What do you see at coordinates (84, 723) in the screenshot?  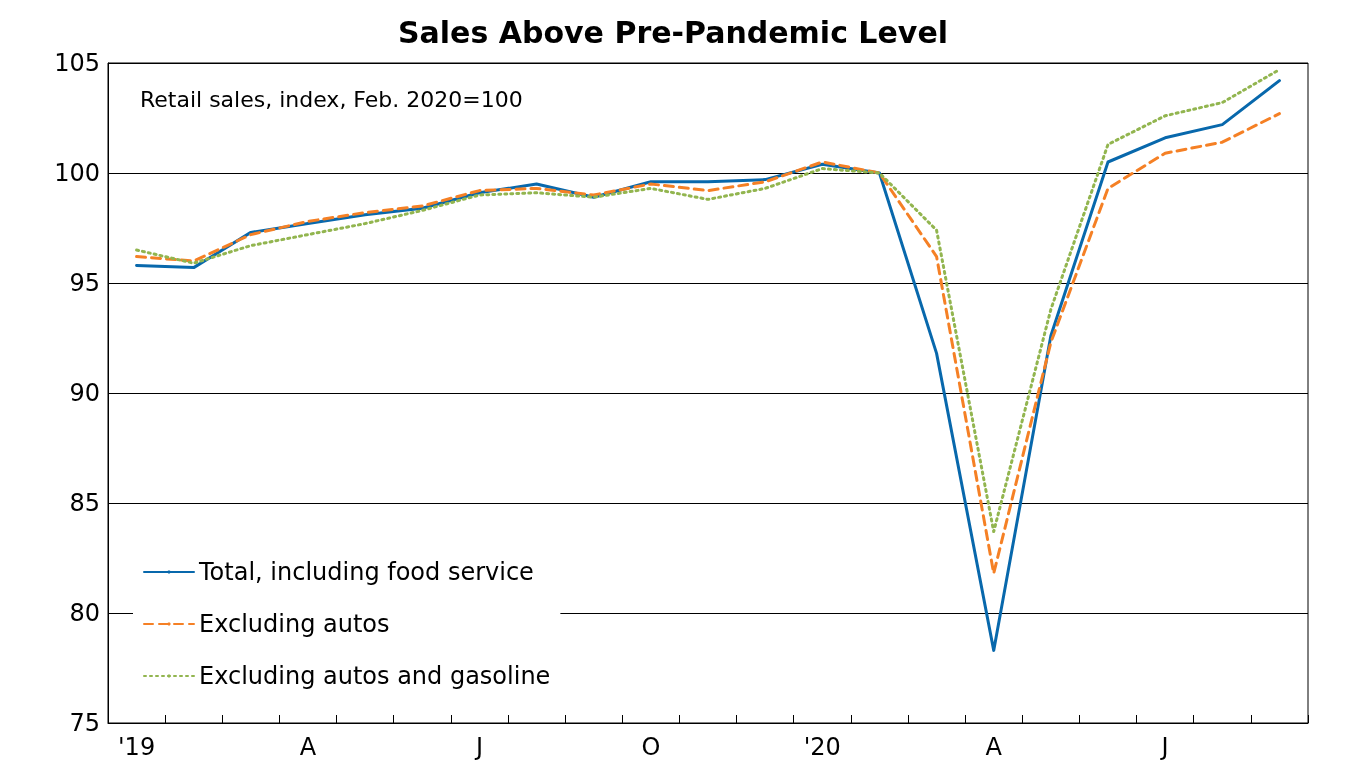 I see `y-tick-label: 75` at bounding box center [84, 723].